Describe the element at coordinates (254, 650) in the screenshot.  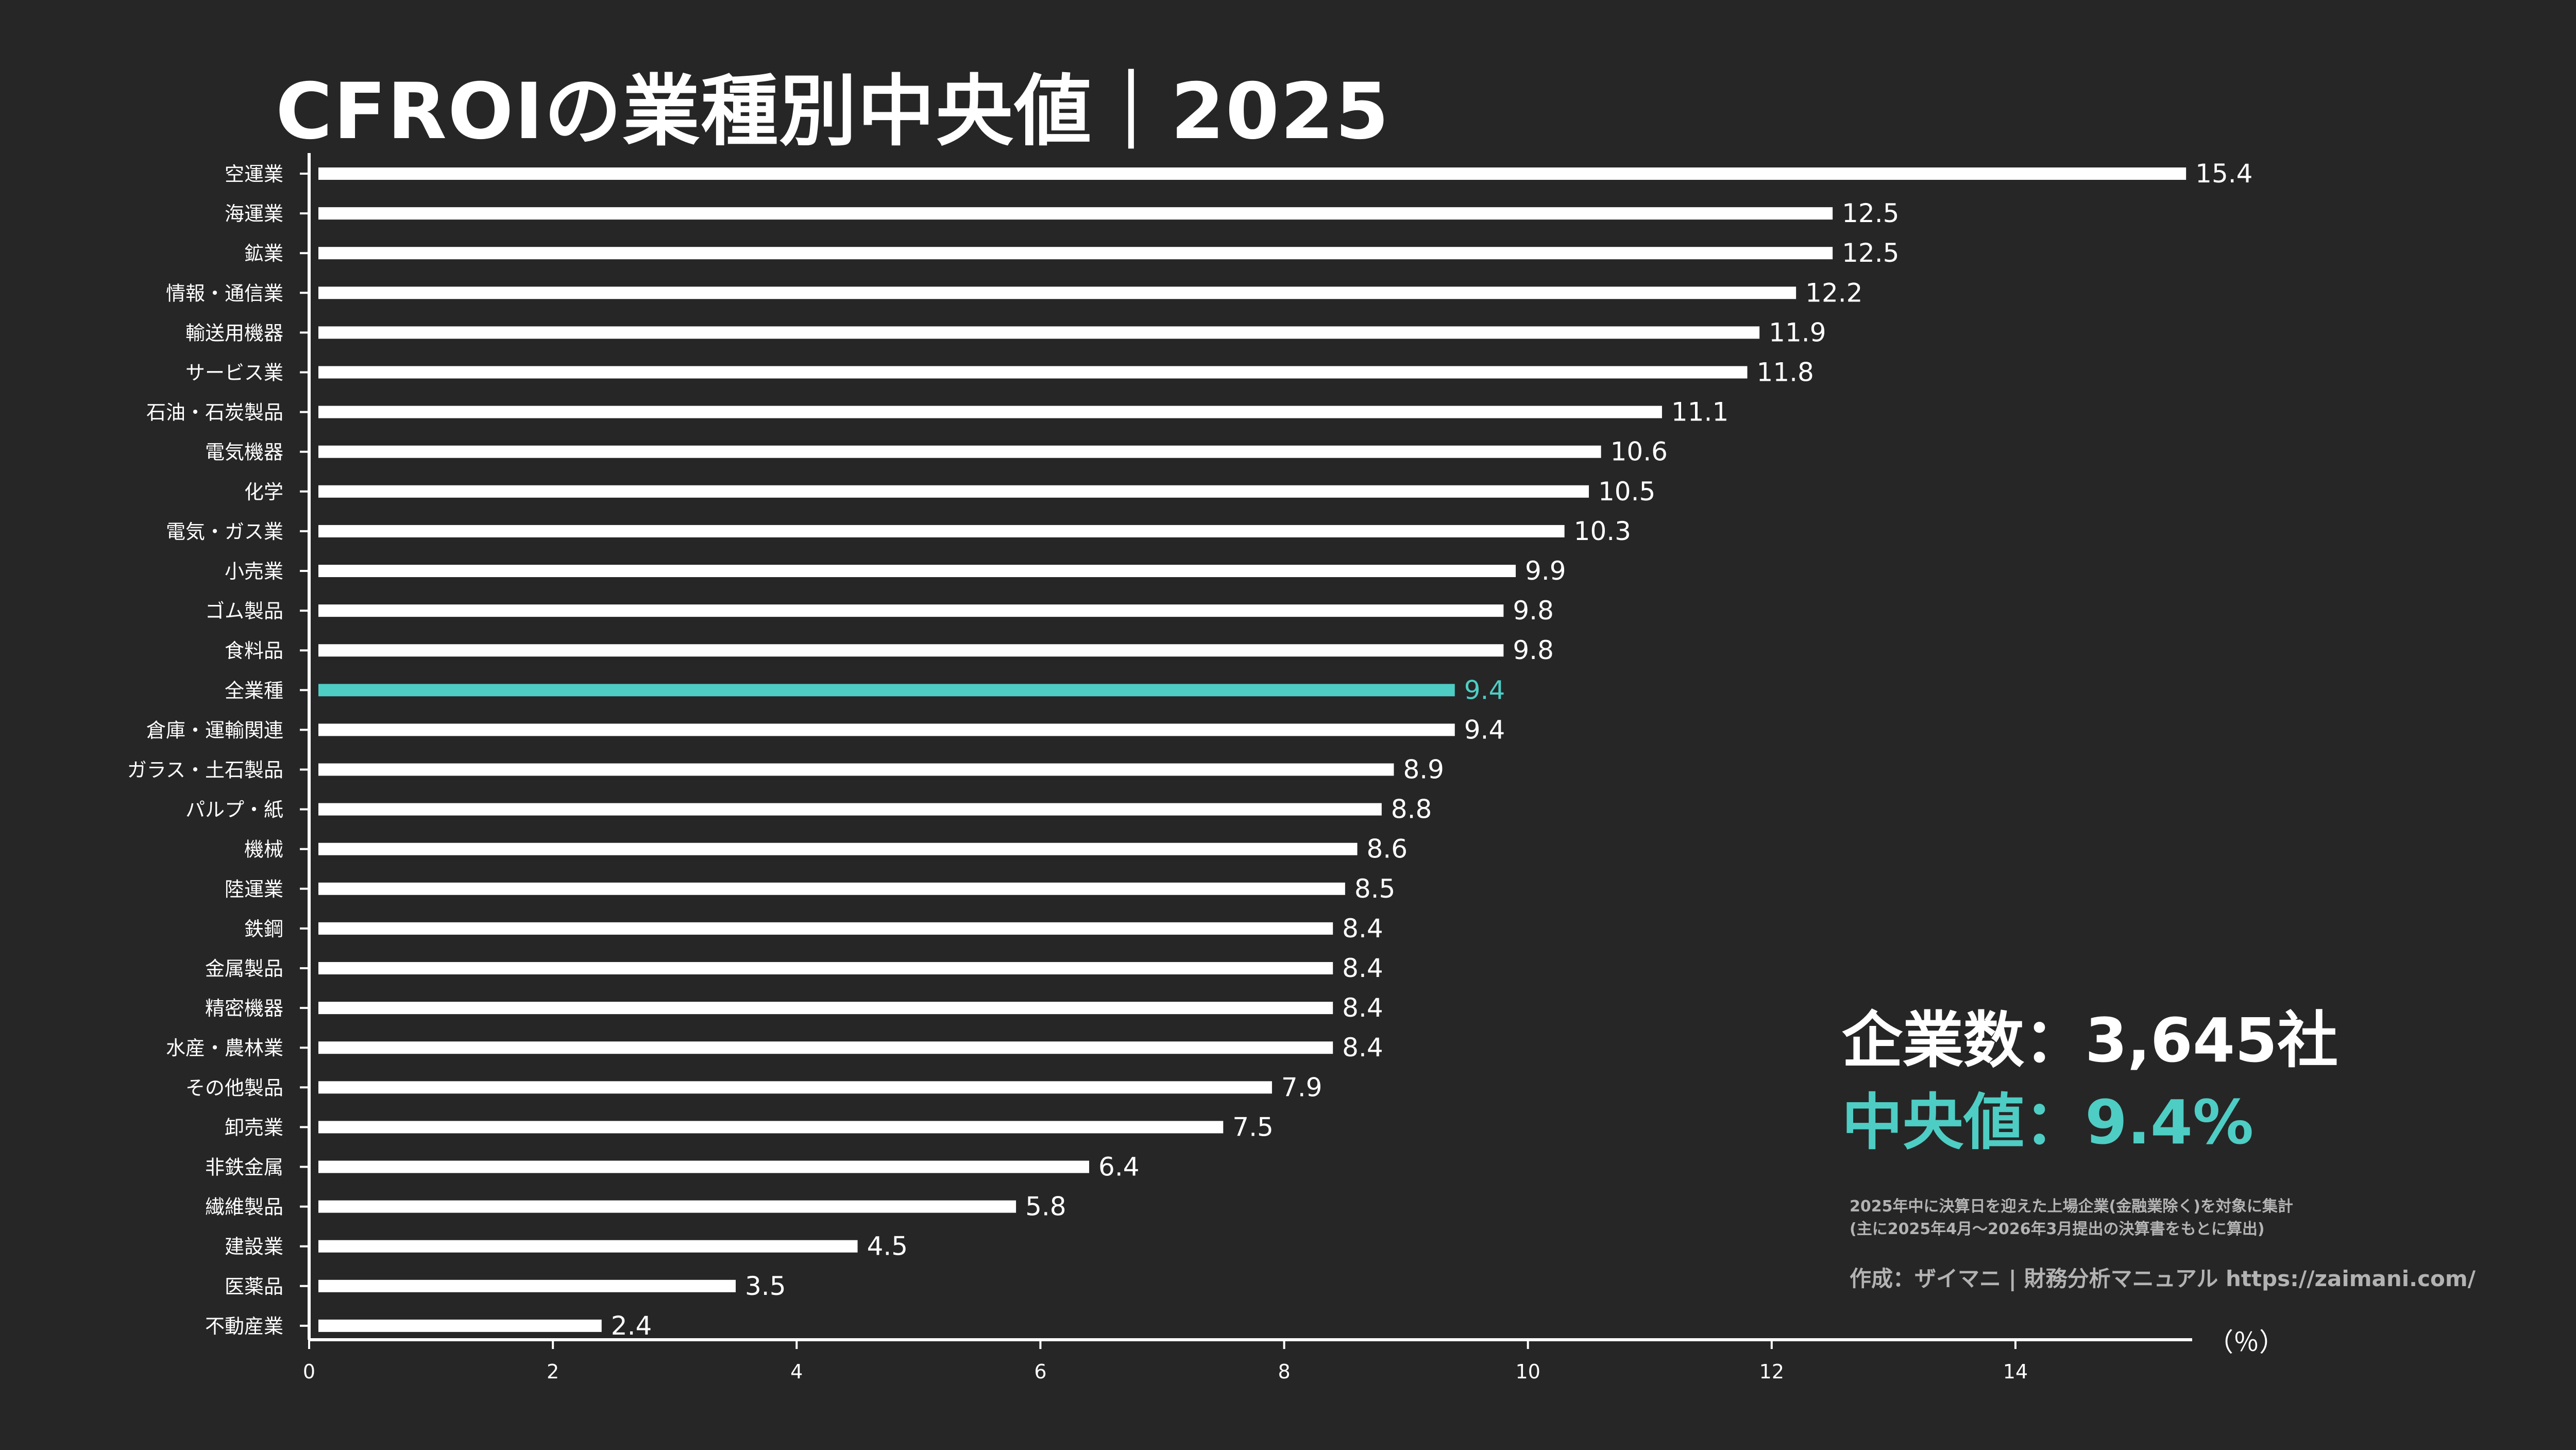
I see `category-label: 食料品` at that location.